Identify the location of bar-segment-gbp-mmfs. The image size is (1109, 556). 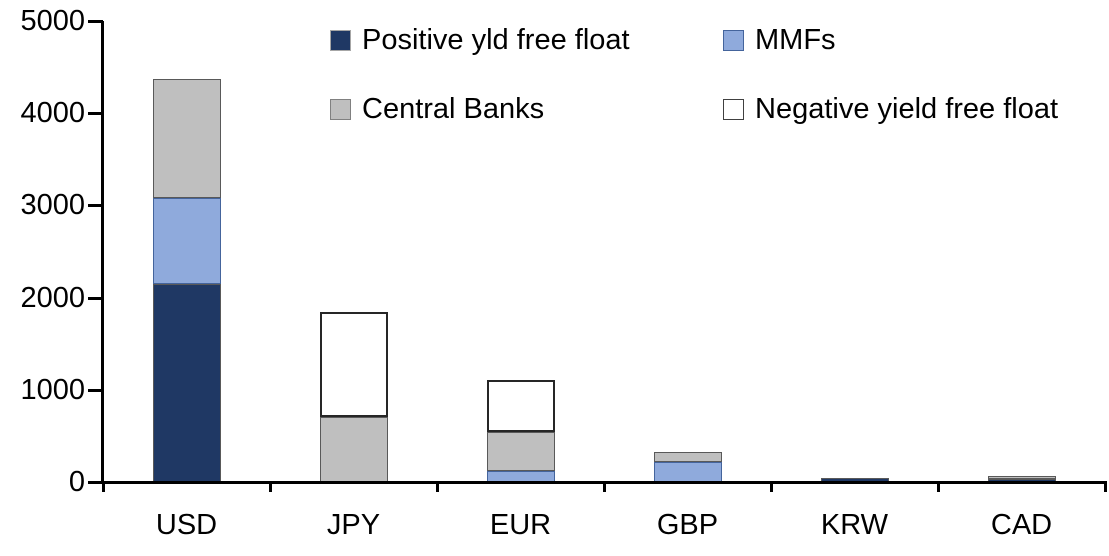
(687, 471).